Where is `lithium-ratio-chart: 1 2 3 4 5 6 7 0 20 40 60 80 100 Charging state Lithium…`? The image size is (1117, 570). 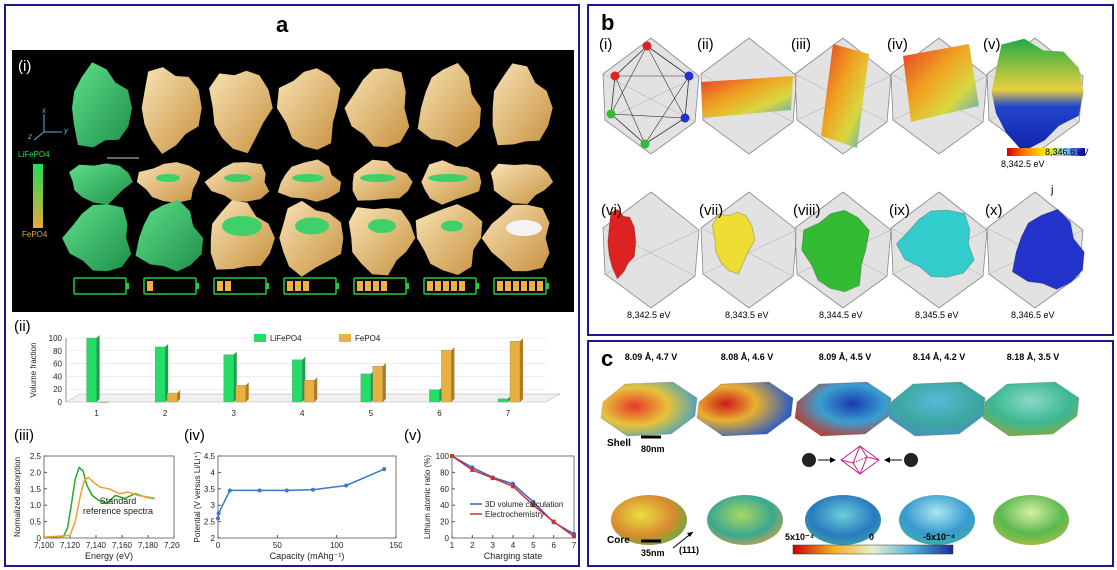 lithium-ratio-chart: 1 2 3 4 5 6 7 0 20 40 60 80 100 Charging state Lithium… is located at coordinates (500, 506).